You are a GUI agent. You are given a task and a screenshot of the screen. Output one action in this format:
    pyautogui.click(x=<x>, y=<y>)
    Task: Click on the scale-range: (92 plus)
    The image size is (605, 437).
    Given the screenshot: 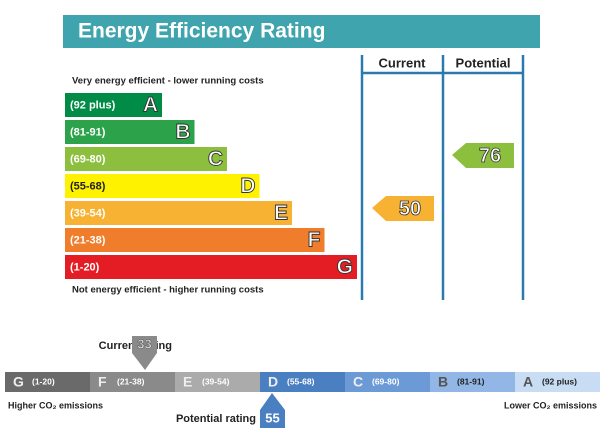 What is the action you would take?
    pyautogui.click(x=559, y=381)
    